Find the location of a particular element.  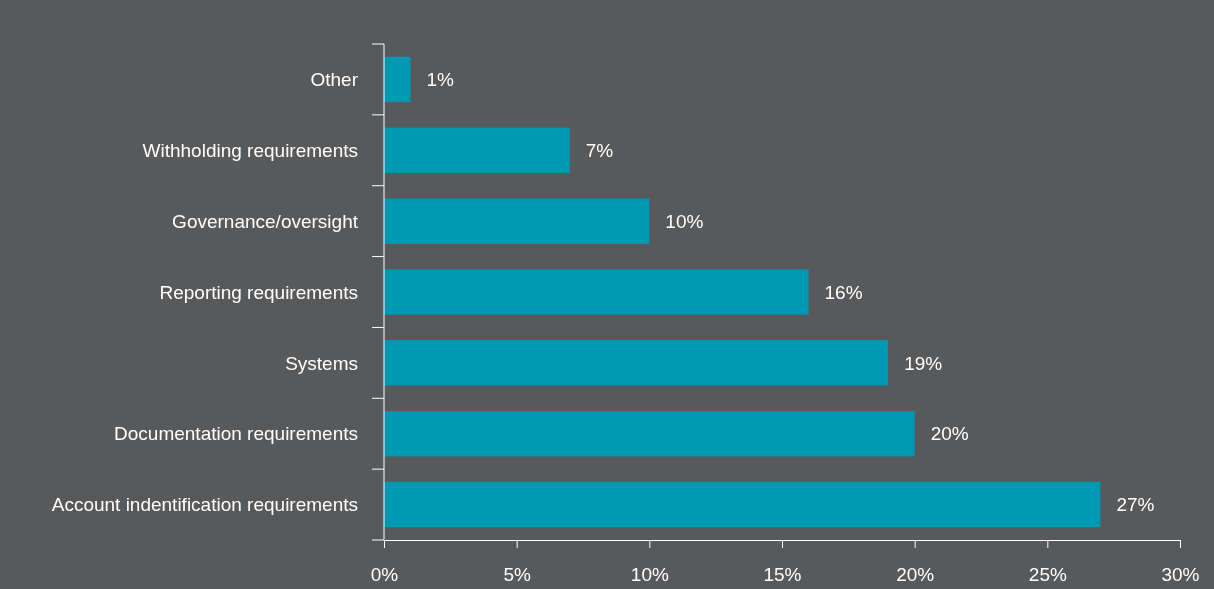

y-tick-label: Systems is located at coordinates (321, 363).